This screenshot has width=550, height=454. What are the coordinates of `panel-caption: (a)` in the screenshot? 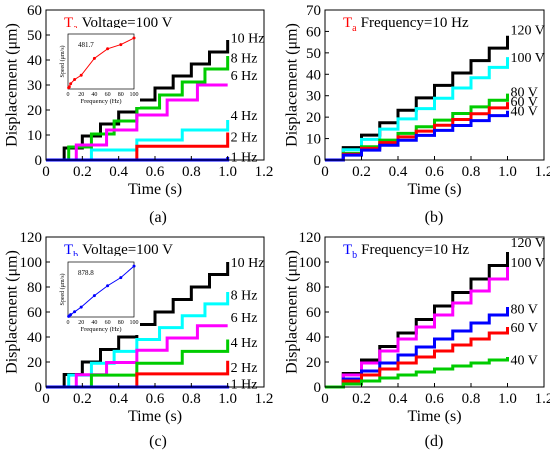 It's located at (158, 217).